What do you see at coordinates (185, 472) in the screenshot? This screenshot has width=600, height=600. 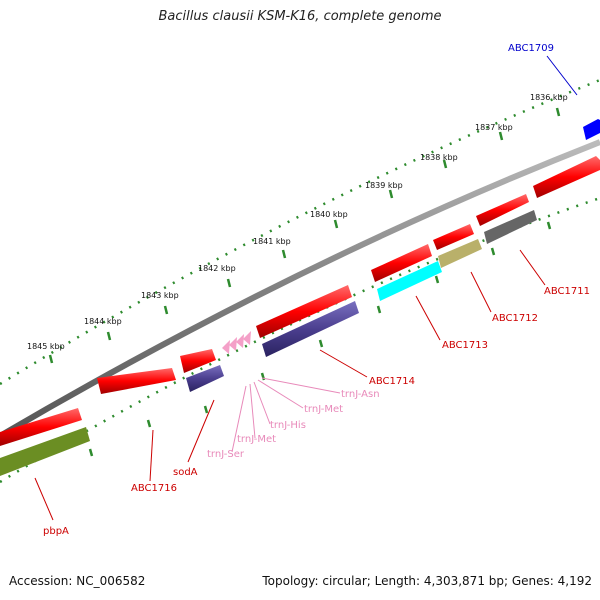 I see `label-soda: sodA` at bounding box center [185, 472].